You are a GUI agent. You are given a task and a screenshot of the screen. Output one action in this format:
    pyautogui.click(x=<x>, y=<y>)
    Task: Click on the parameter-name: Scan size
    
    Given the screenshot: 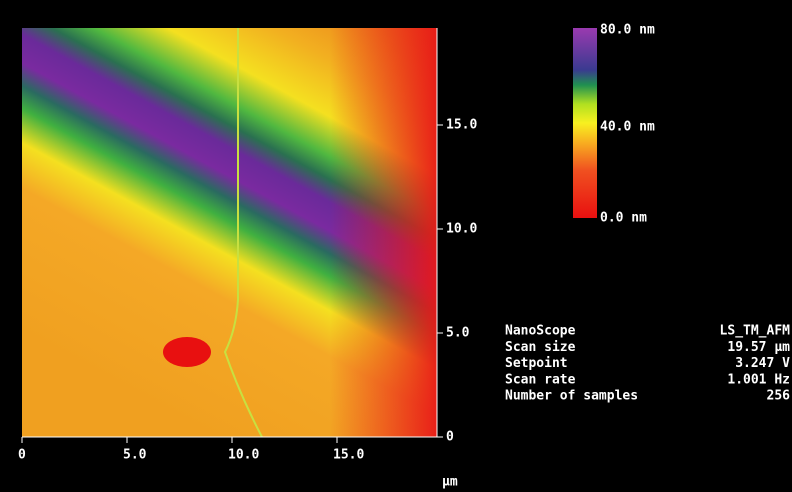 What is the action you would take?
    pyautogui.click(x=540, y=347)
    